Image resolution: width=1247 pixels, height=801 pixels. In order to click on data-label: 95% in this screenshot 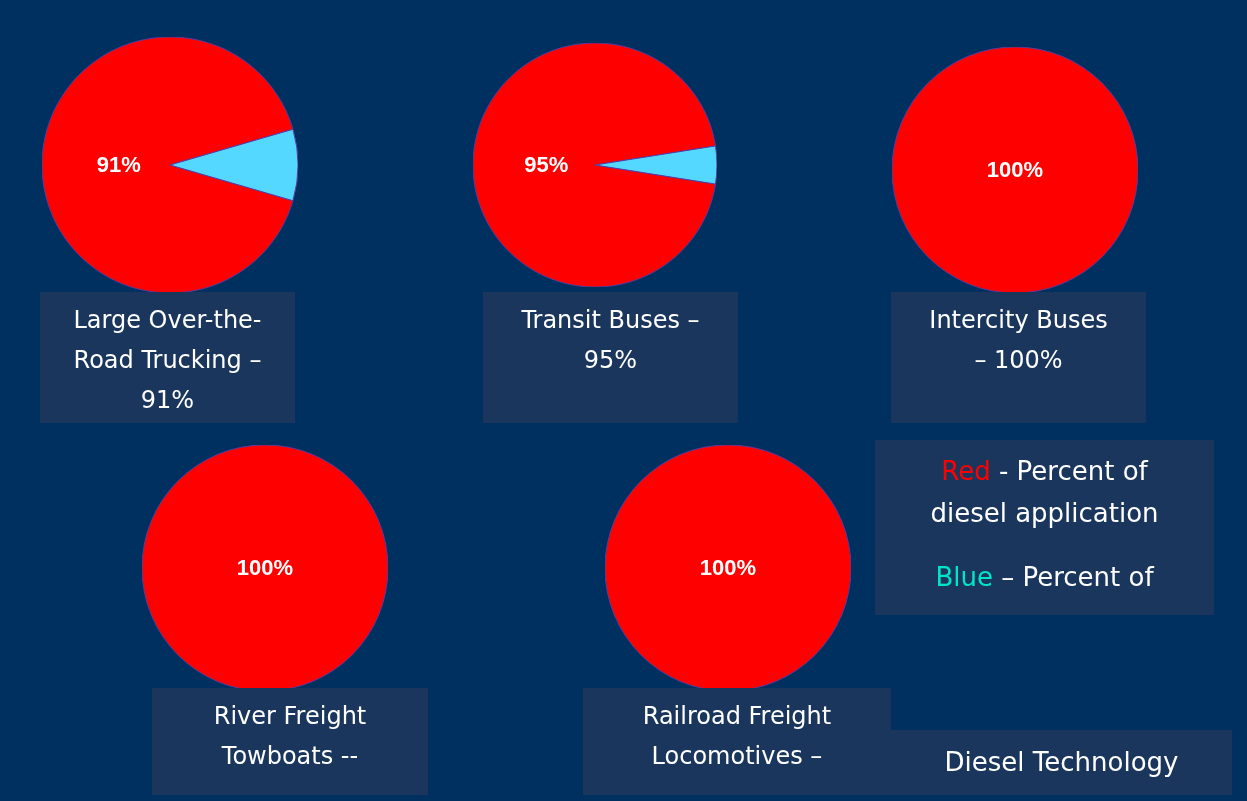, I will do `click(546, 164)`.